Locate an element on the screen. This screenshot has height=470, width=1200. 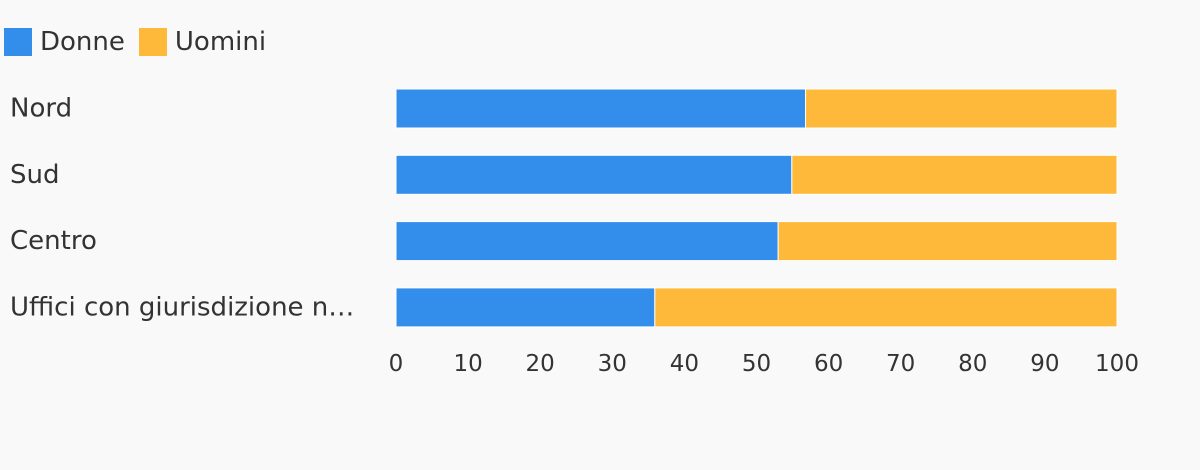
category-label-nord: Nord is located at coordinates (41, 109).